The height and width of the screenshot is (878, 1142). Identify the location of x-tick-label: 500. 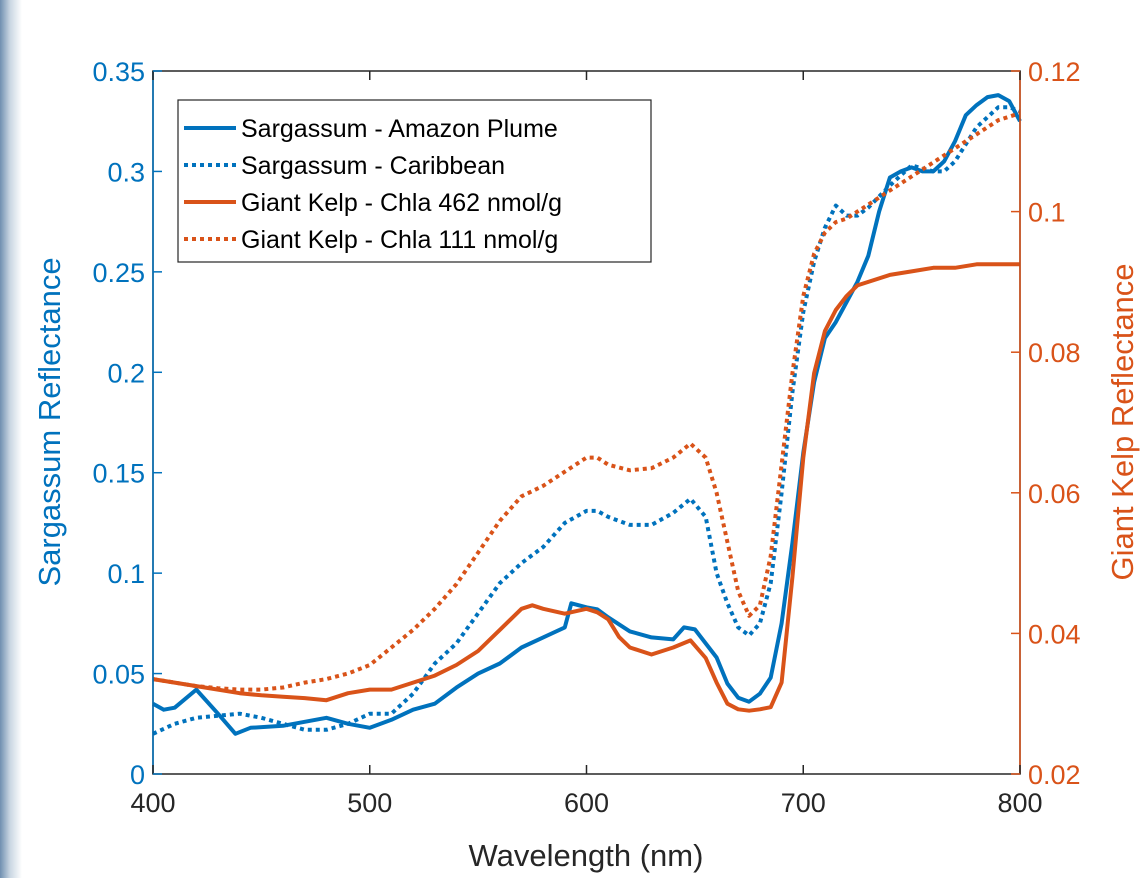
(369, 803).